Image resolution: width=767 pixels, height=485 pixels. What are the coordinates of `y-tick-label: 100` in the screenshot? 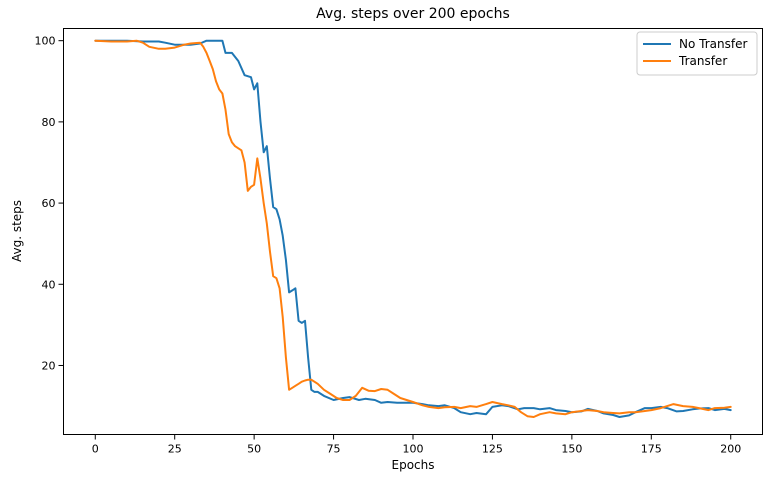 It's located at (45, 41).